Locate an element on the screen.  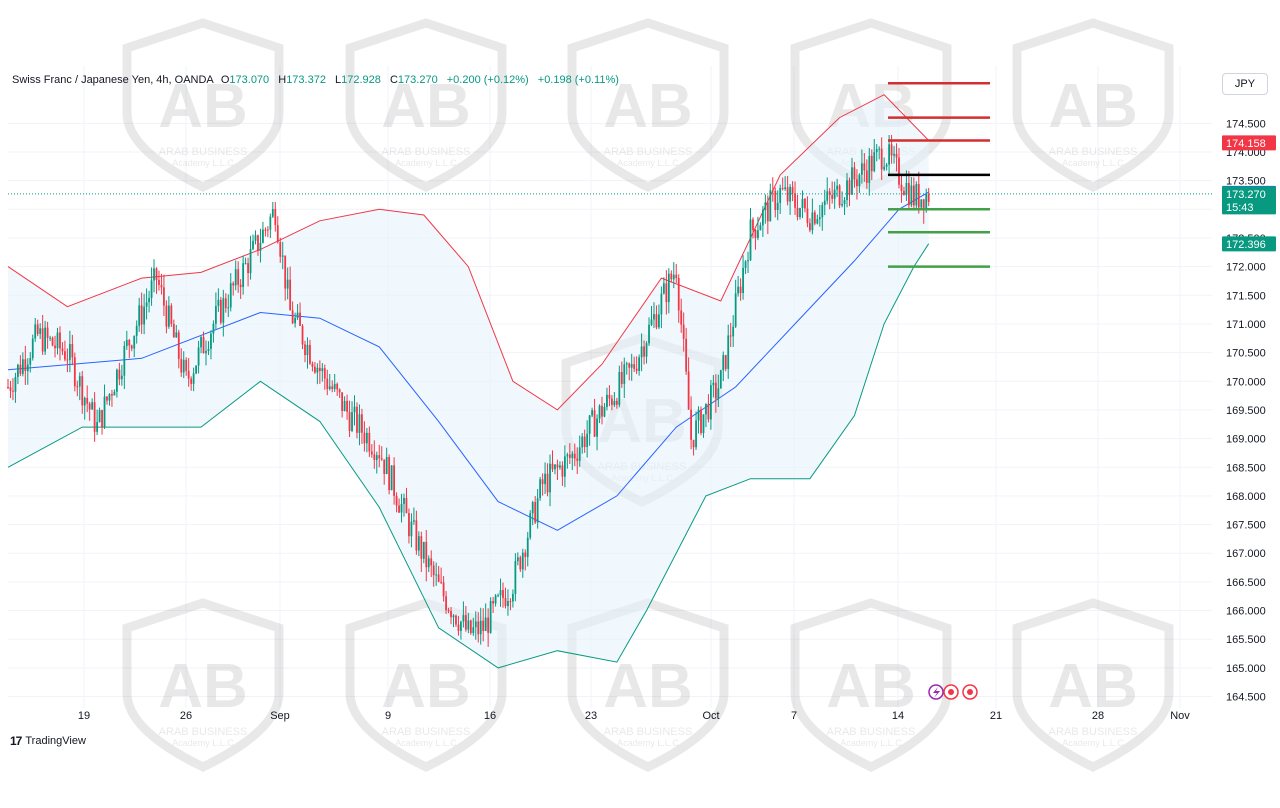
price-label-bg is located at coordinates (1249, 200).